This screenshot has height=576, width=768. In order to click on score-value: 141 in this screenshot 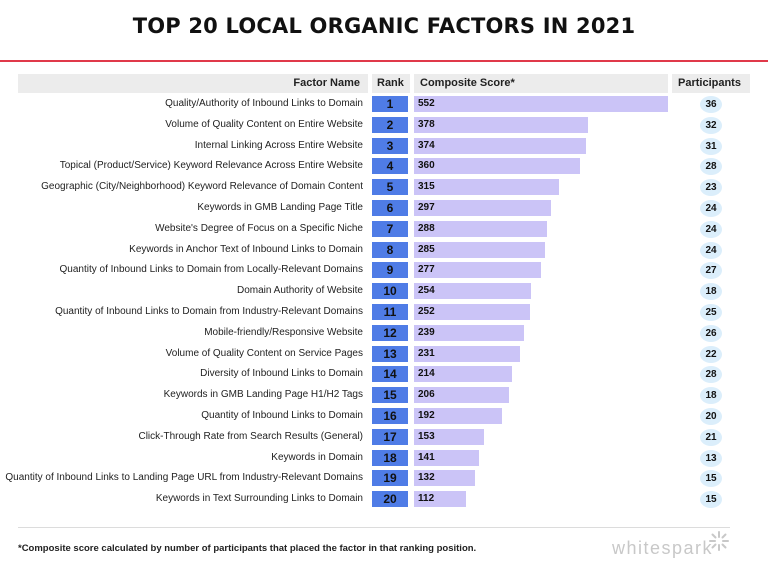, I will do `click(426, 457)`.